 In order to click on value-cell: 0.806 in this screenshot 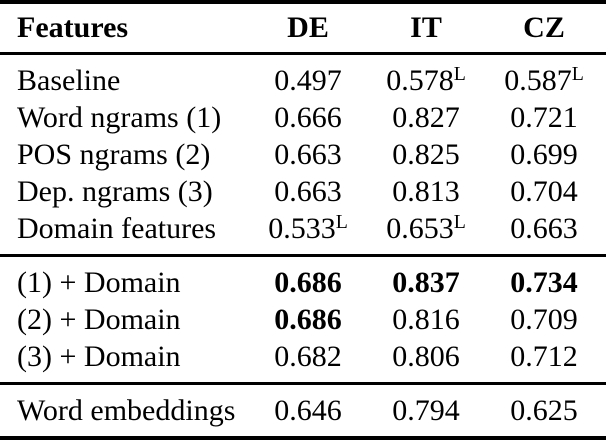, I will do `click(426, 361)`.